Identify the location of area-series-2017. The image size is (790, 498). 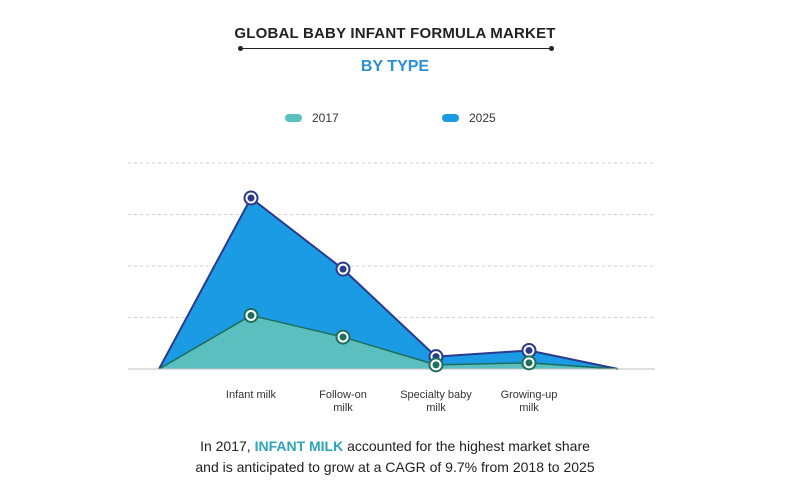
(388, 342).